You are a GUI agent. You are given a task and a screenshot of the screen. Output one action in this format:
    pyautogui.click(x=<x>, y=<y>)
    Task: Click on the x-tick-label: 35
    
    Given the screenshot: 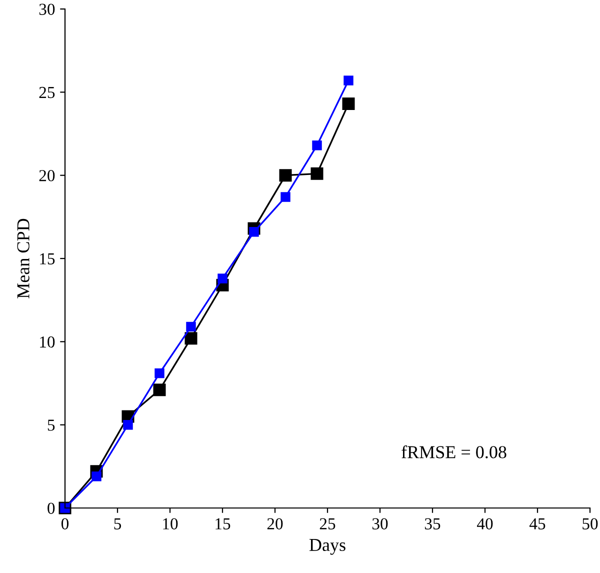 What is the action you would take?
    pyautogui.click(x=432, y=524)
    